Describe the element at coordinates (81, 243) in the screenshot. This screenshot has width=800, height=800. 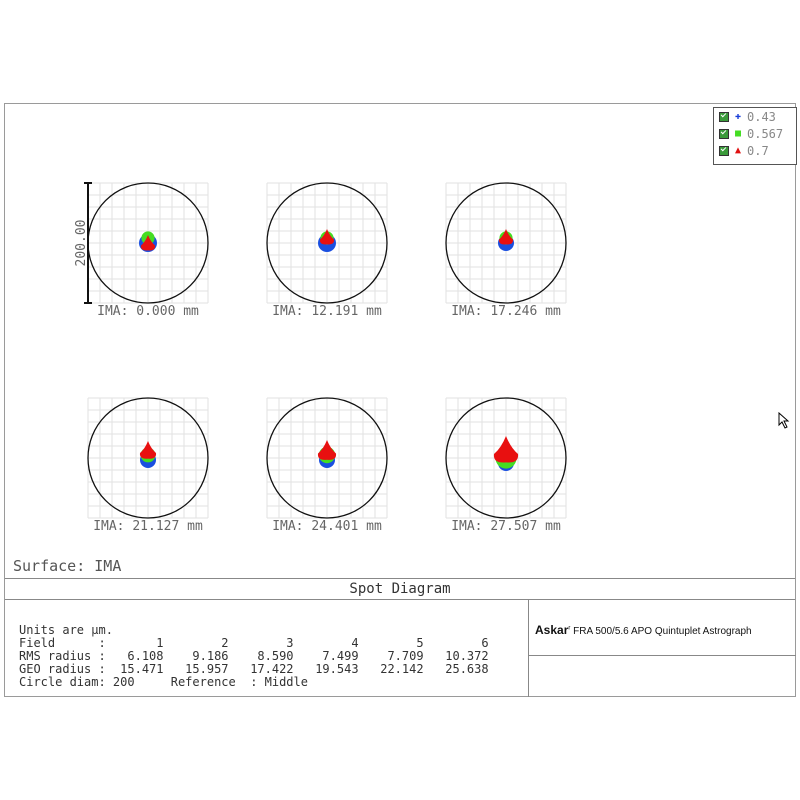
I see `scale-label: 200.00` at that location.